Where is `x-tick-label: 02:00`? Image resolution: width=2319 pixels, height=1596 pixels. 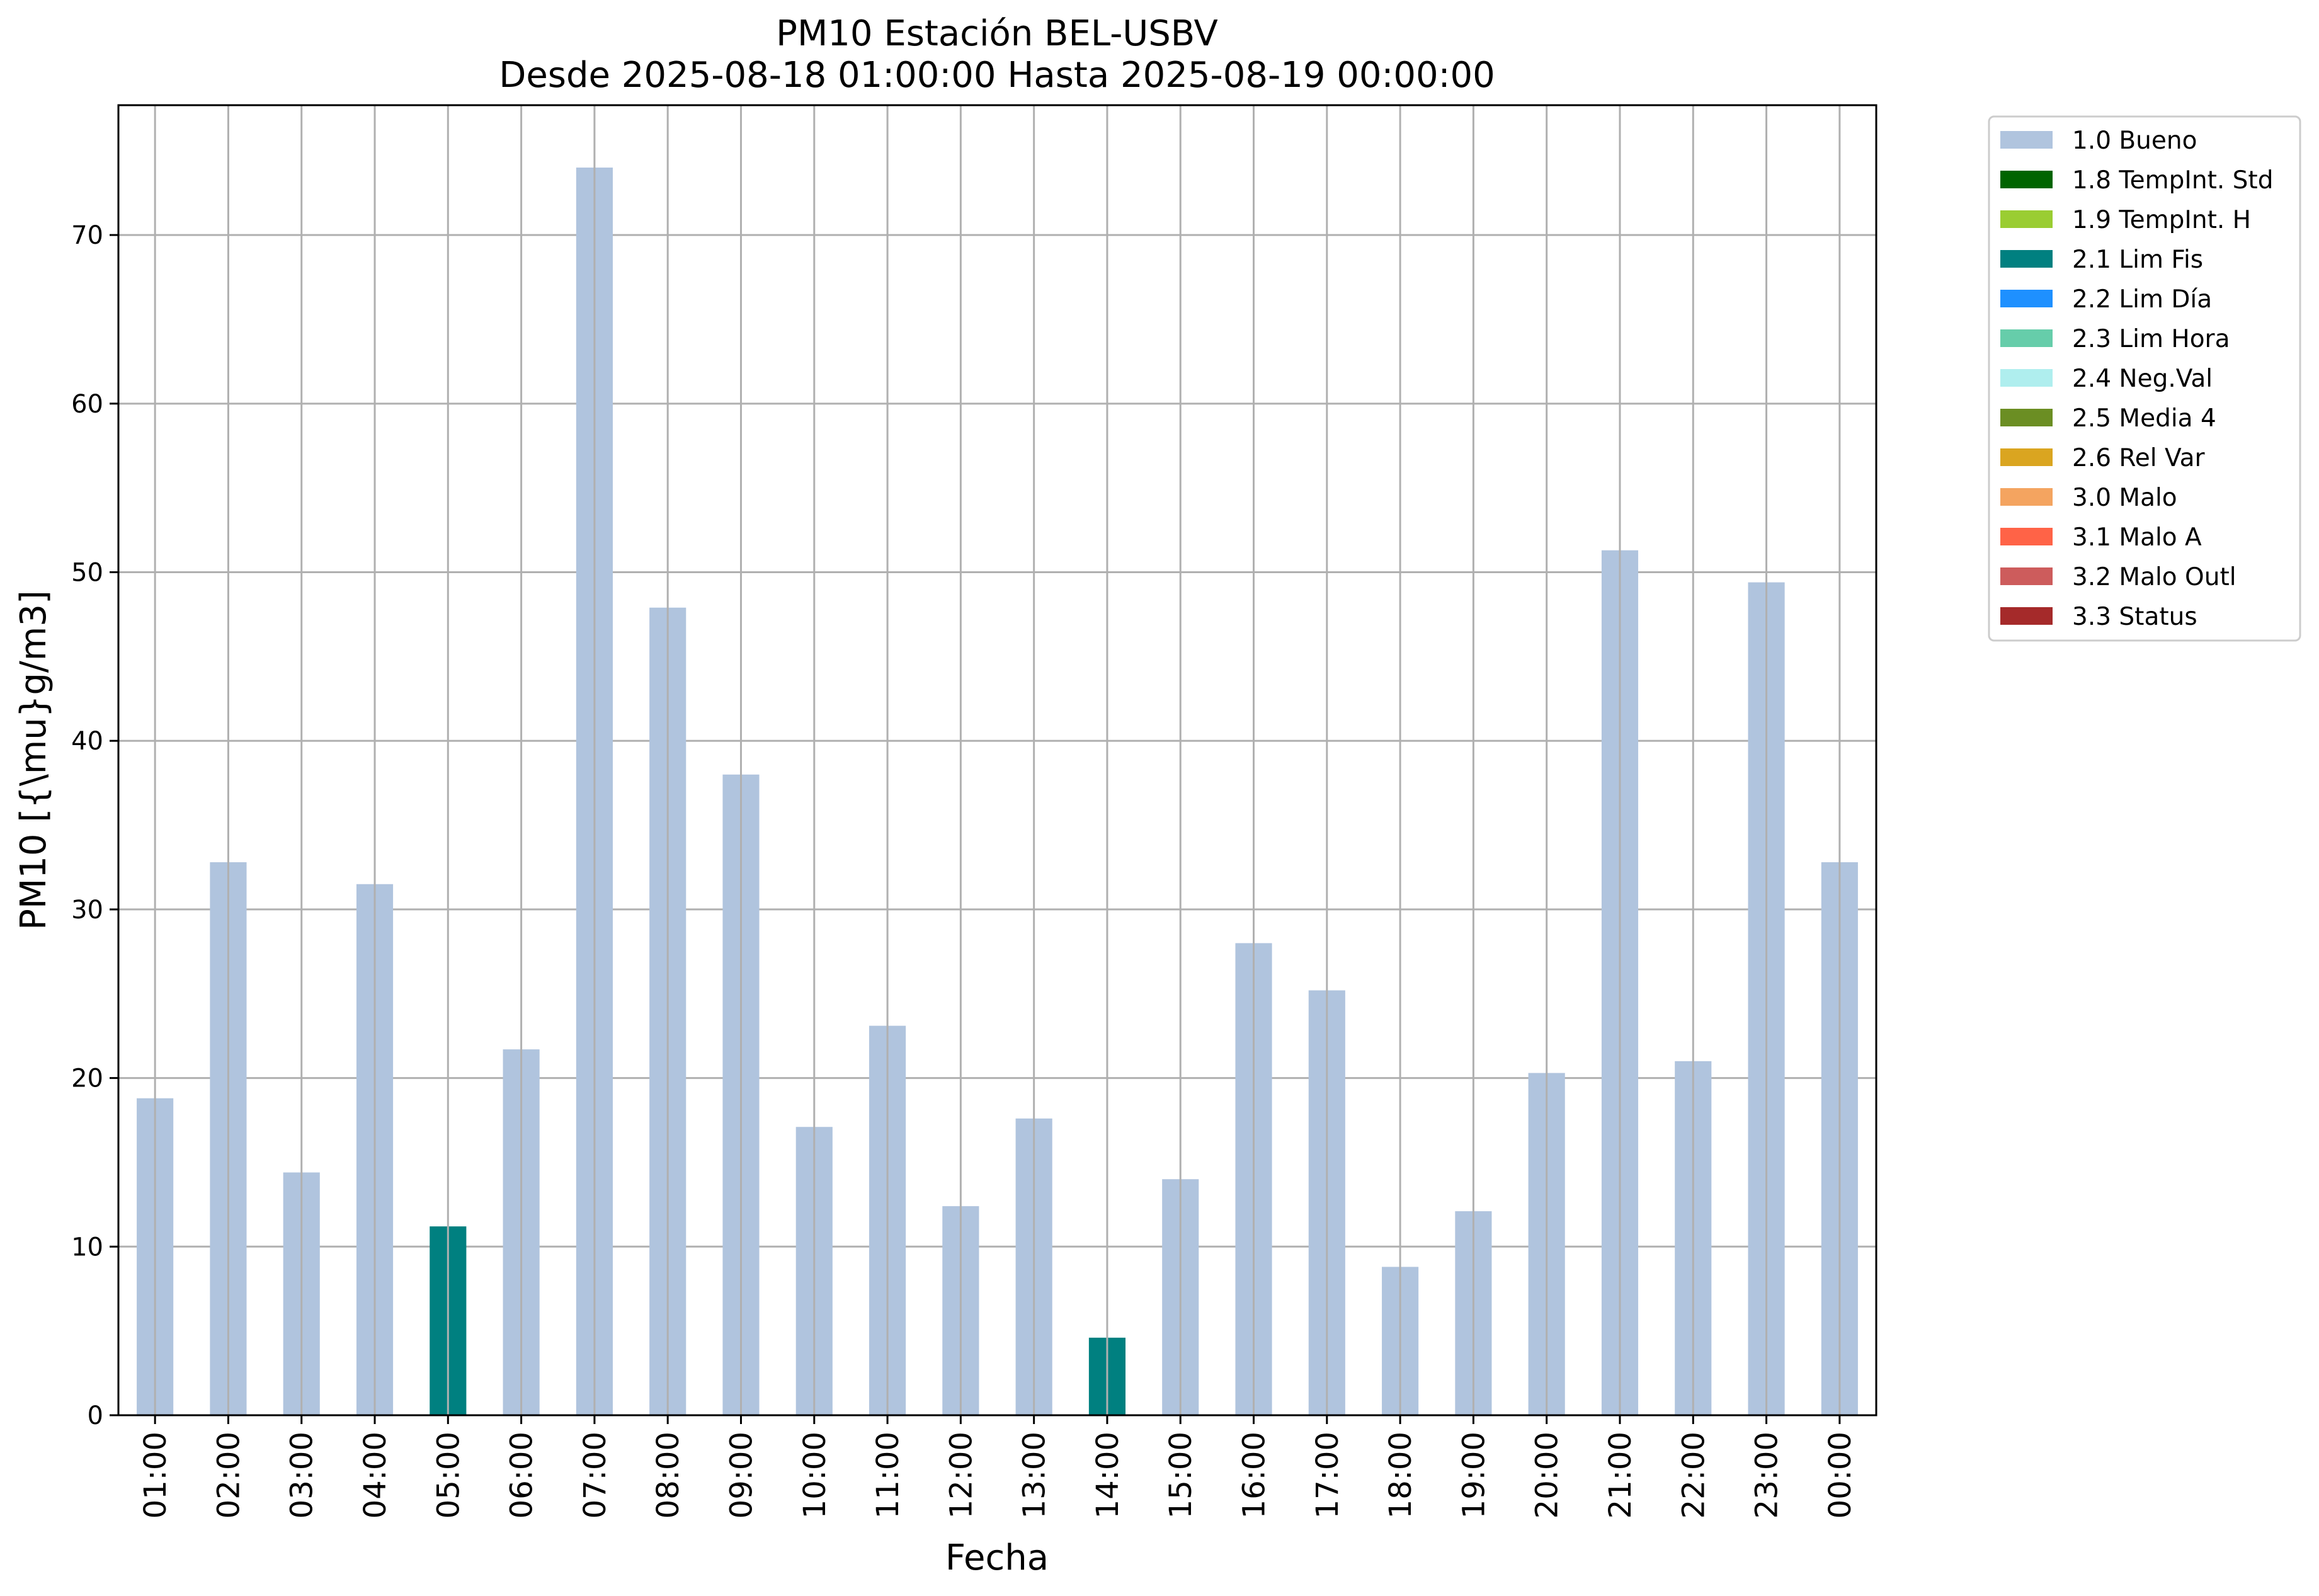
x-tick-label: 02:00 is located at coordinates (228, 1475).